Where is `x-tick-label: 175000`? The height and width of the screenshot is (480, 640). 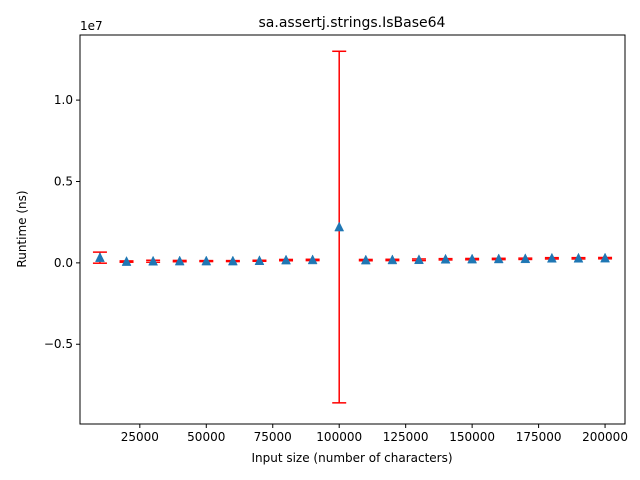 x-tick-label: 175000 is located at coordinates (539, 437).